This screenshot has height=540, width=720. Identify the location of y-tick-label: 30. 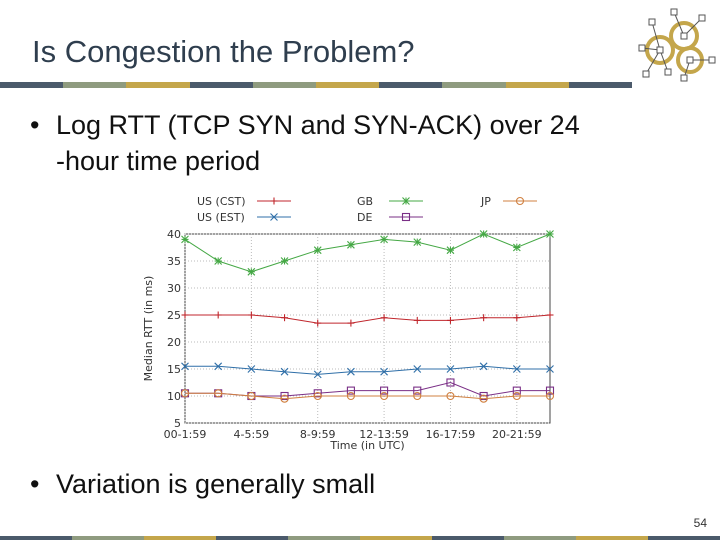
(174, 288).